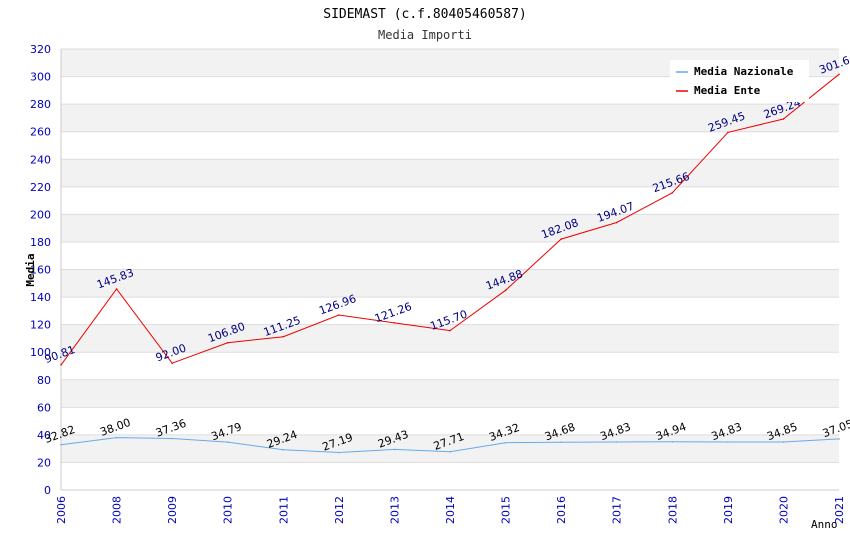  What do you see at coordinates (283, 510) in the screenshot?
I see `x-tick-label: 2011` at bounding box center [283, 510].